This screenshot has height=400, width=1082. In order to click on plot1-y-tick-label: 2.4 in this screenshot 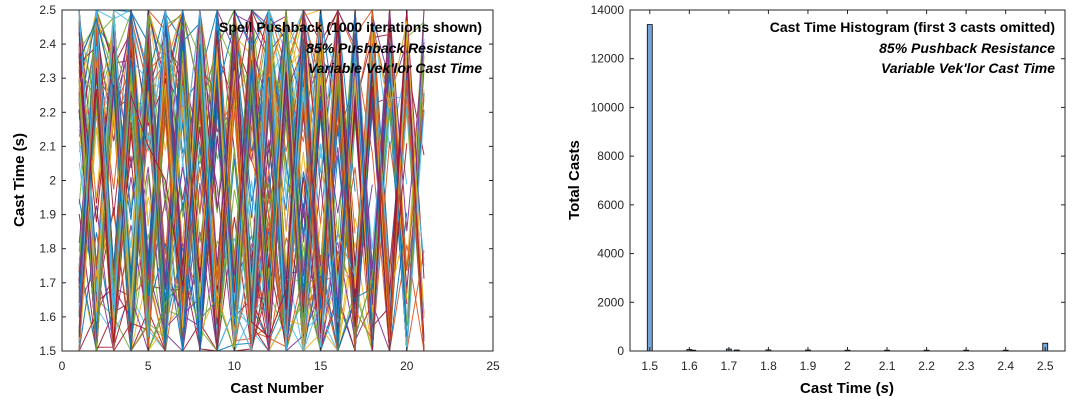, I will do `click(47, 44)`.